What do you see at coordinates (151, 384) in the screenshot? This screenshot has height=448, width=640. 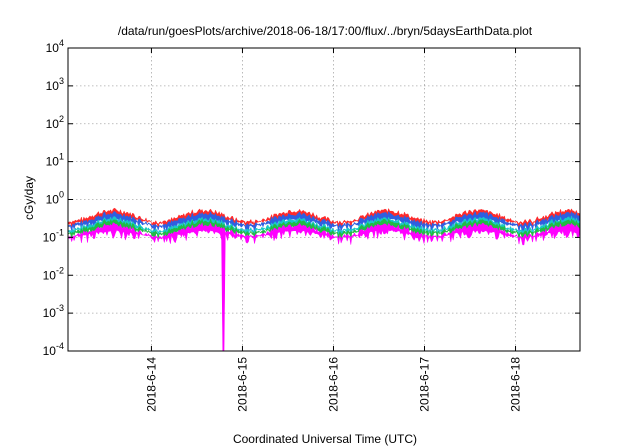 I see `x-tick-label: 2018-6-14` at bounding box center [151, 384].